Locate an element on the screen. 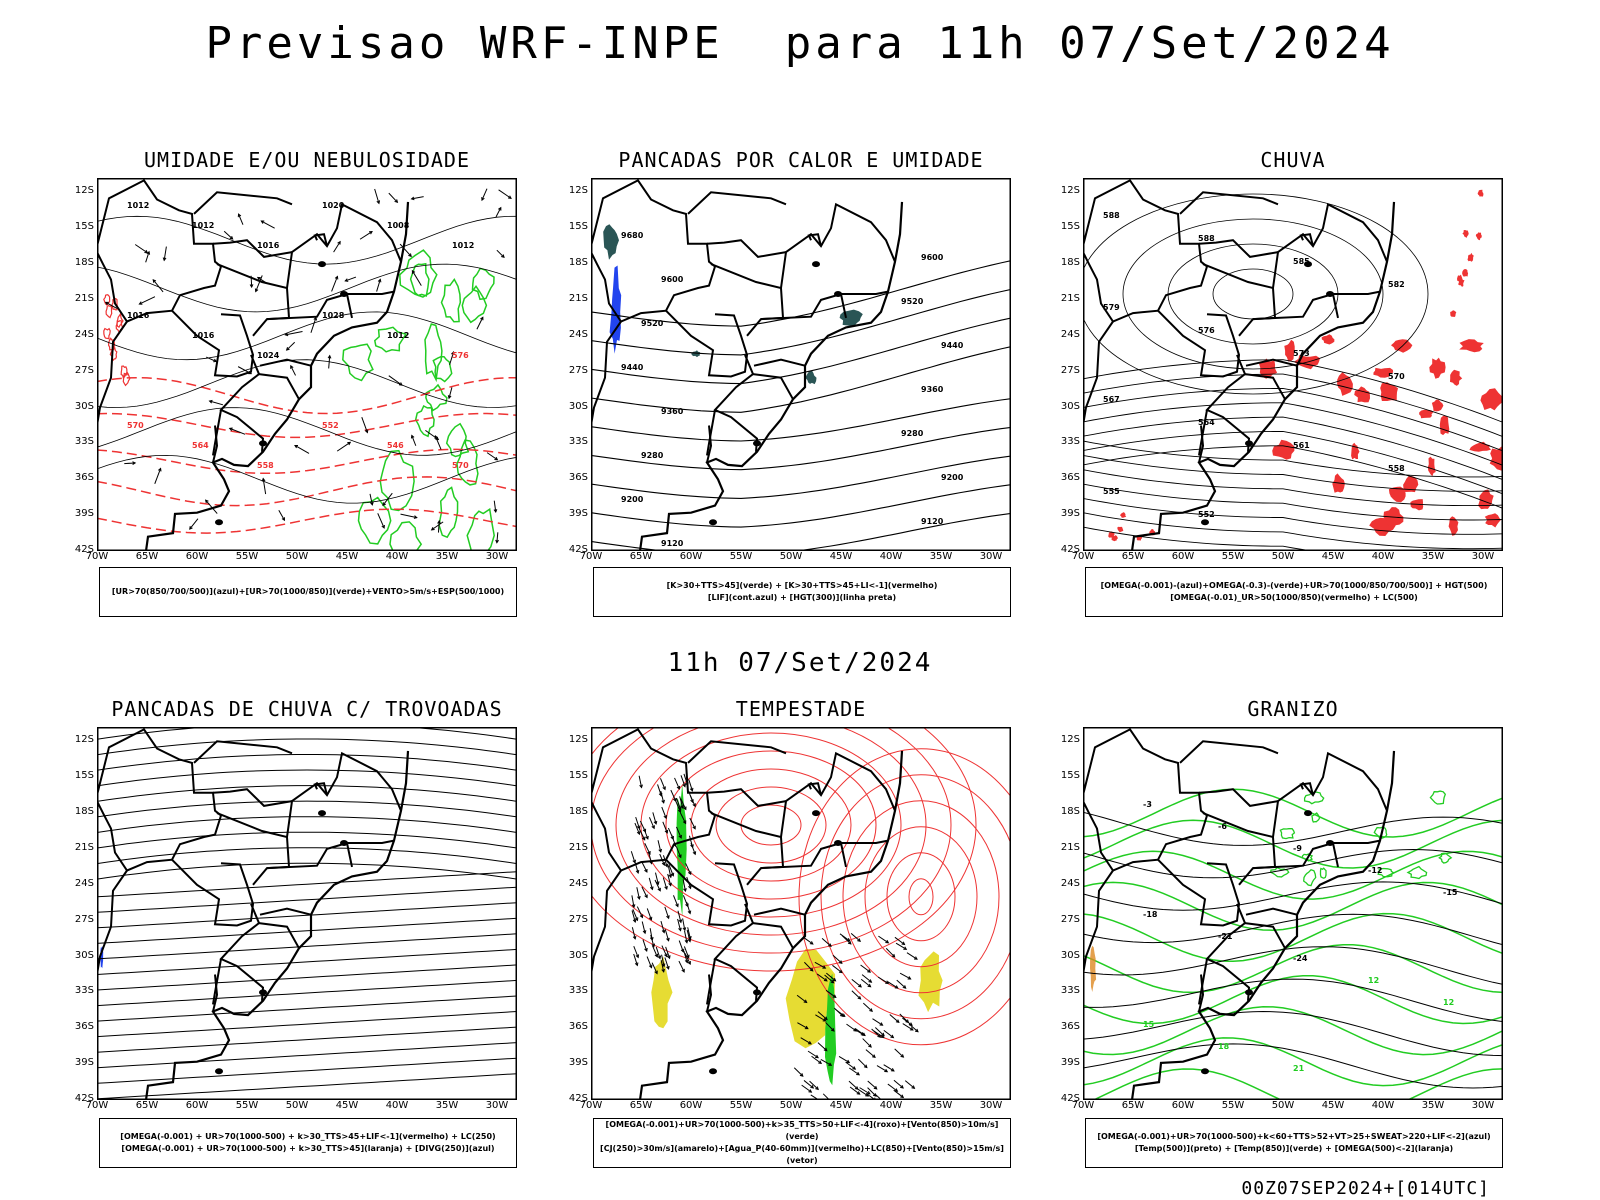  contour-label: 9600 is located at coordinates (672, 279).